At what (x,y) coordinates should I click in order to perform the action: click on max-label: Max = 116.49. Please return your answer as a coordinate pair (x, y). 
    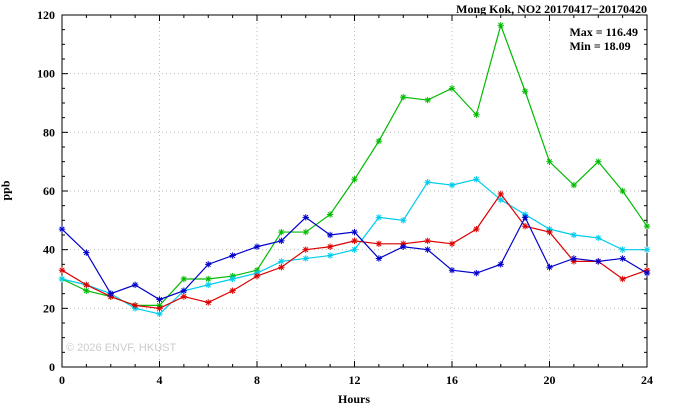
    Looking at the image, I should click on (603, 32).